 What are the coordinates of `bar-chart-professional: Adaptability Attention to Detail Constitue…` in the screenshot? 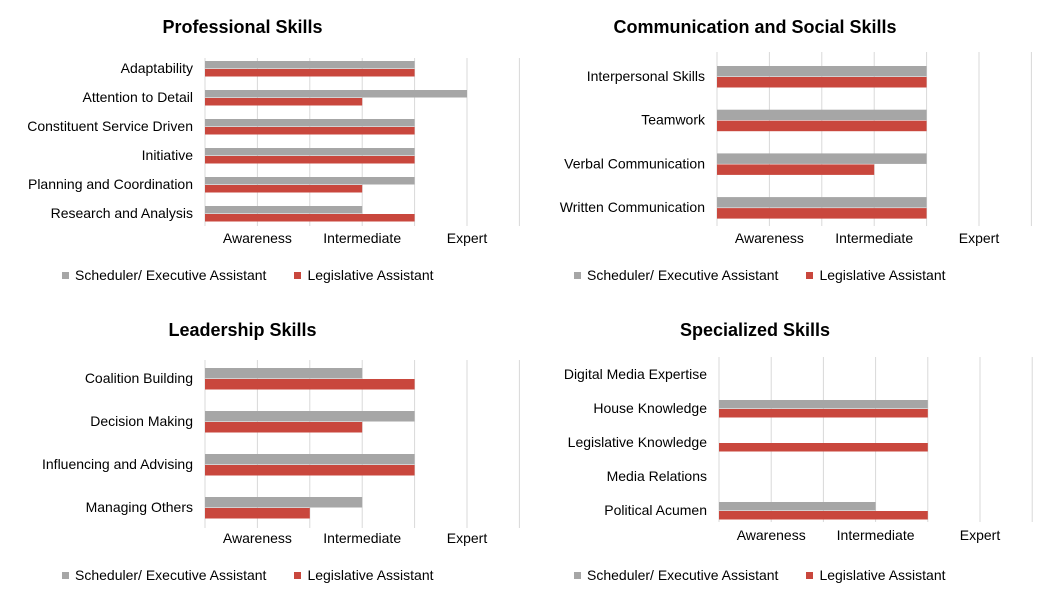 It's located at (273, 152).